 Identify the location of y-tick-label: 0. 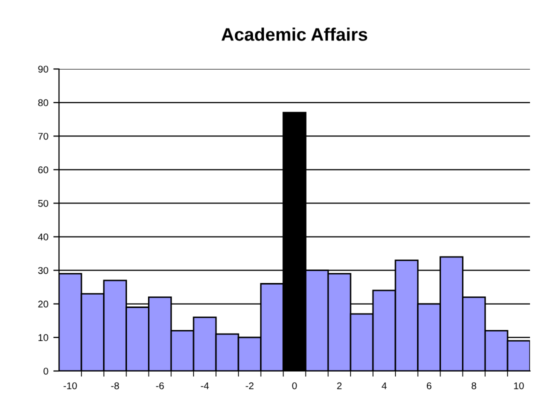
(46, 371).